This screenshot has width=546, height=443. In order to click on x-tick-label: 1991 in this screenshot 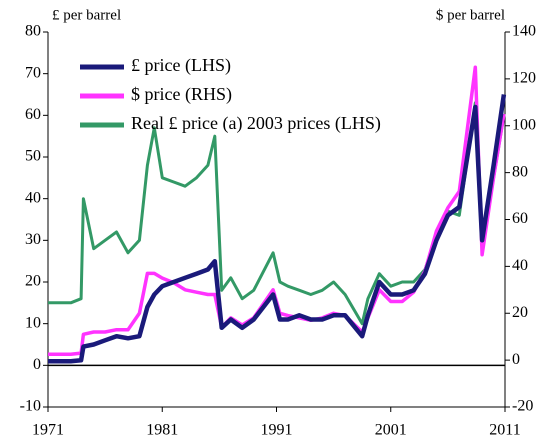, I will do `click(277, 430)`.